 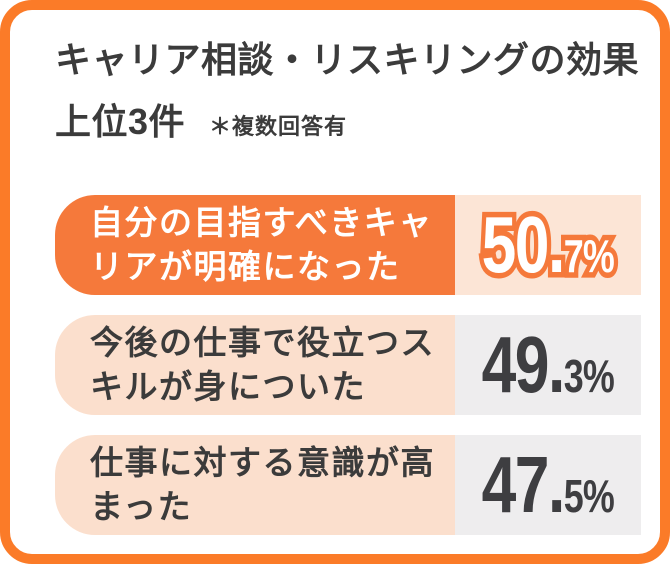 I want to click on page-title: キャリア相談・リスキリングの効果, so click(x=347, y=59).